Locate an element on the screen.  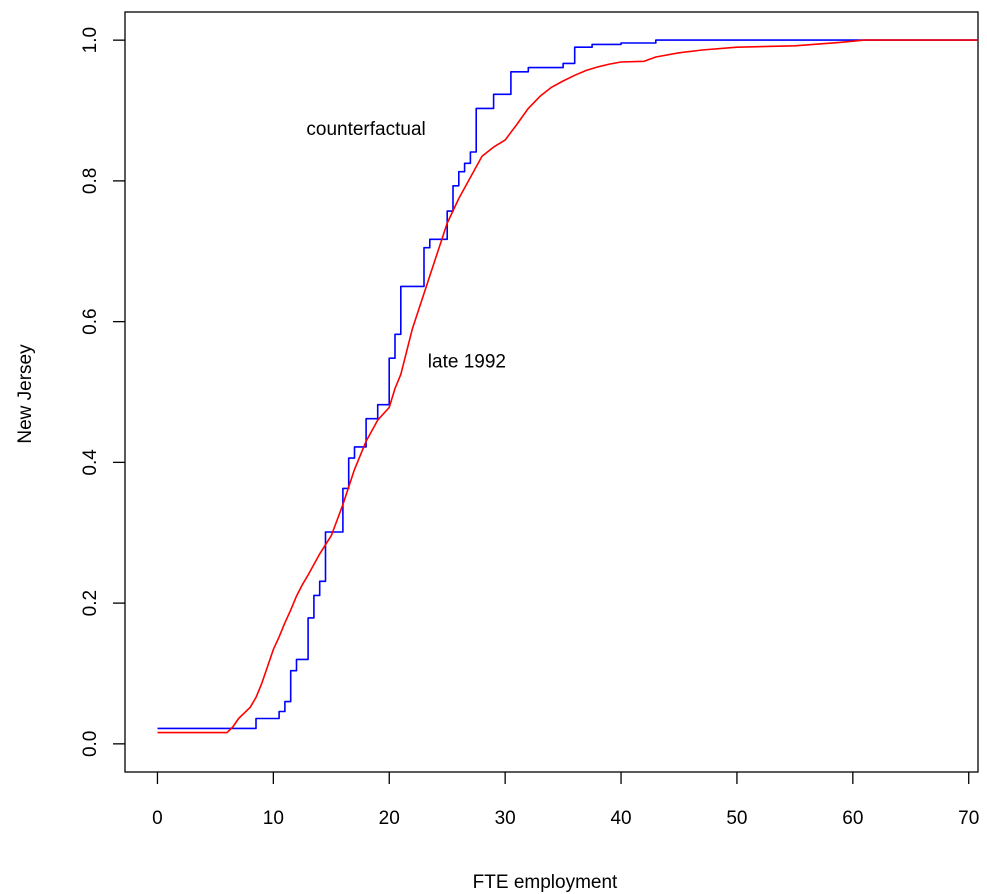
y-tick-label: 0.0 is located at coordinates (90, 744).